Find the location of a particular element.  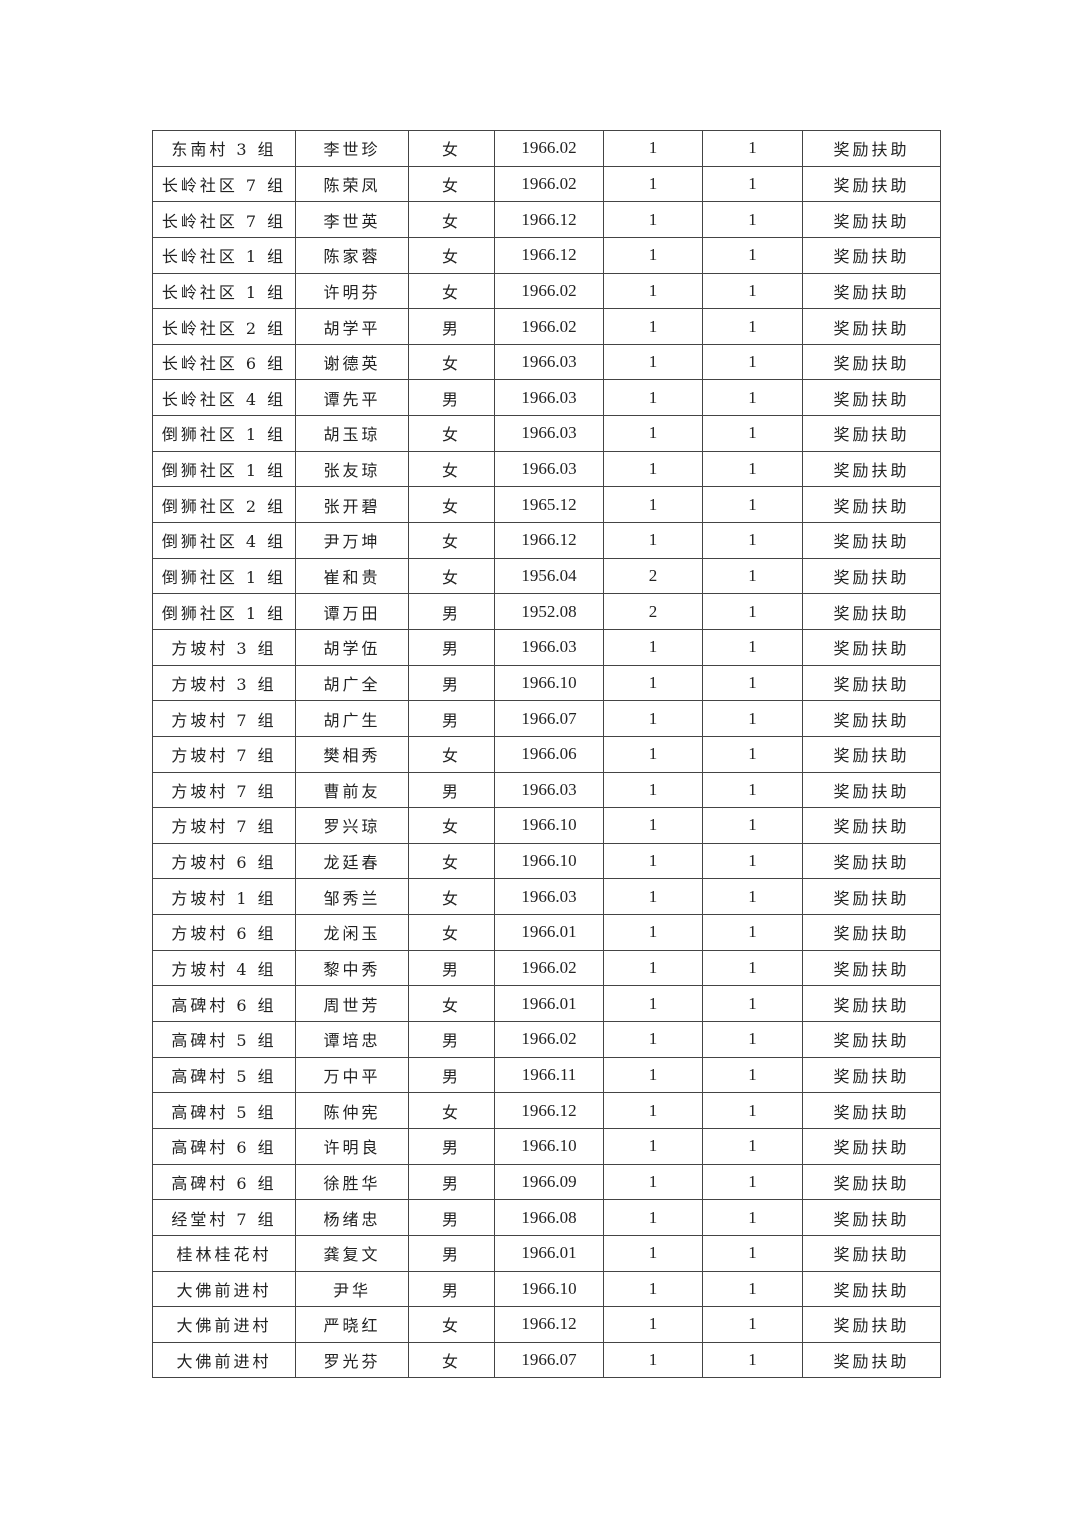

table-row: 大佛前进村 尹华男 1966.10 1 1 奖励扶助 is located at coordinates (546, 1289).